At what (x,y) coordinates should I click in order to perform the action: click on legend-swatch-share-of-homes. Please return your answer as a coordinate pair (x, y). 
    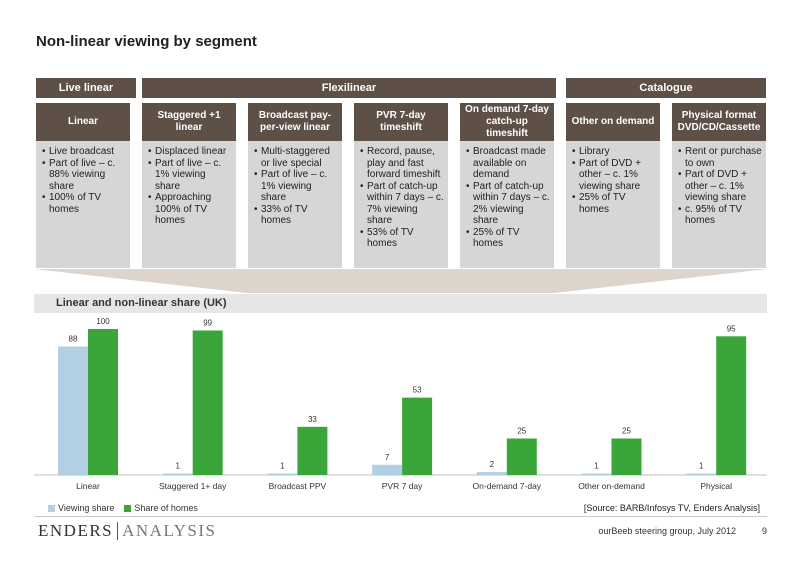
    Looking at the image, I should click on (128, 508).